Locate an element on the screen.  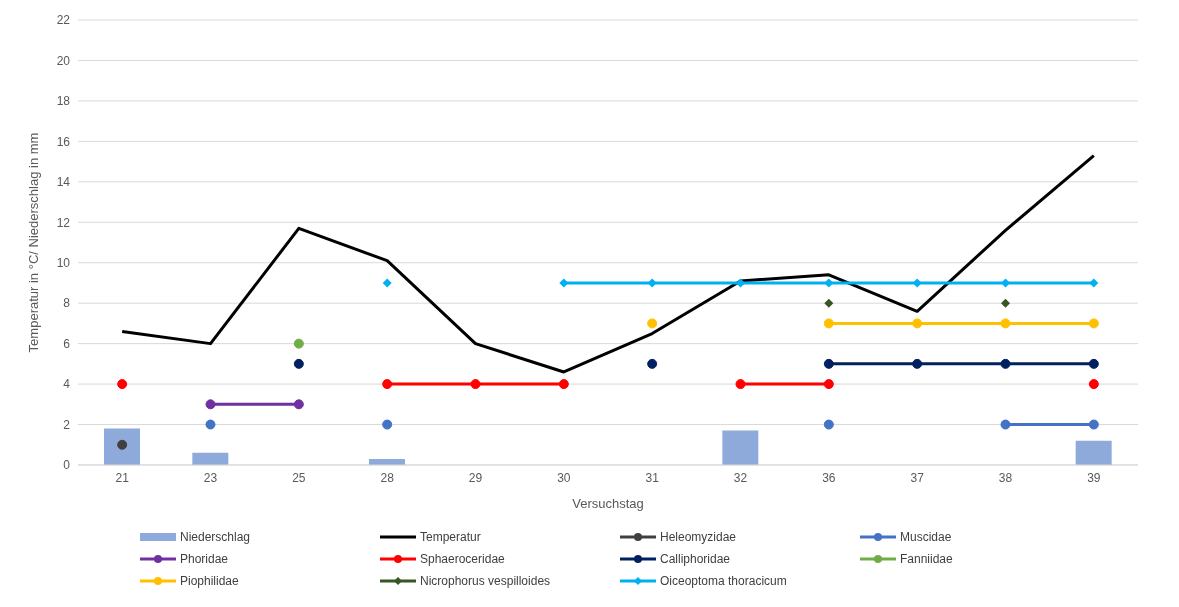
x-tick-label: 21 is located at coordinates (122, 477).